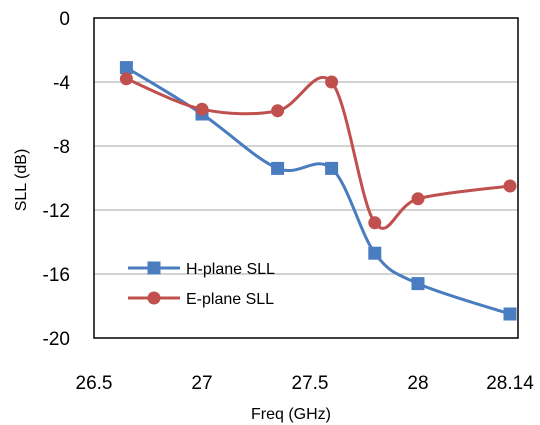 This screenshot has height=425, width=540. Describe the element at coordinates (230, 269) in the screenshot. I see `legend-label: H-plane SLL` at that location.